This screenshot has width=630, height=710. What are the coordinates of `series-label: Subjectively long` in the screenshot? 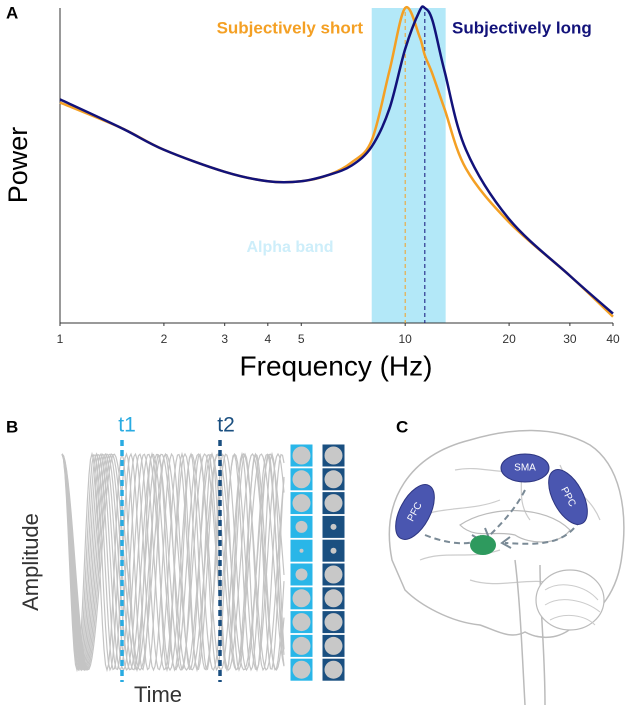 It's located at (522, 27).